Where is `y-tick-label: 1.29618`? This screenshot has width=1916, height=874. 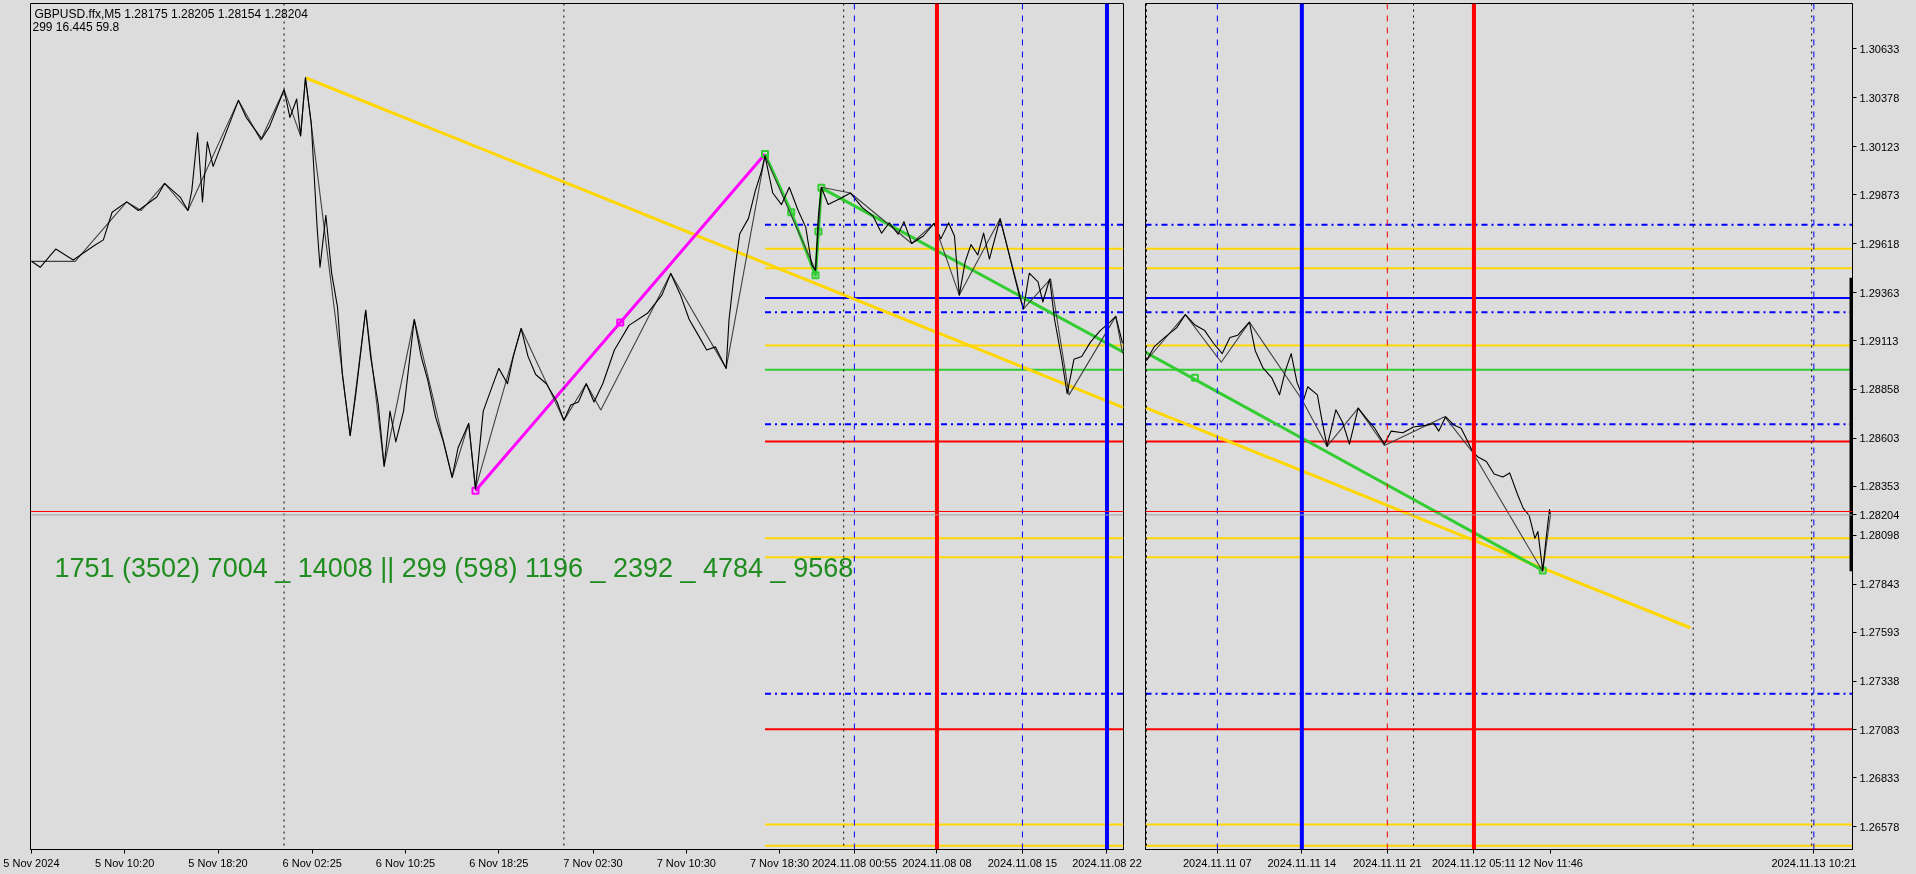
y-tick-label: 1.29618 is located at coordinates (1879, 243).